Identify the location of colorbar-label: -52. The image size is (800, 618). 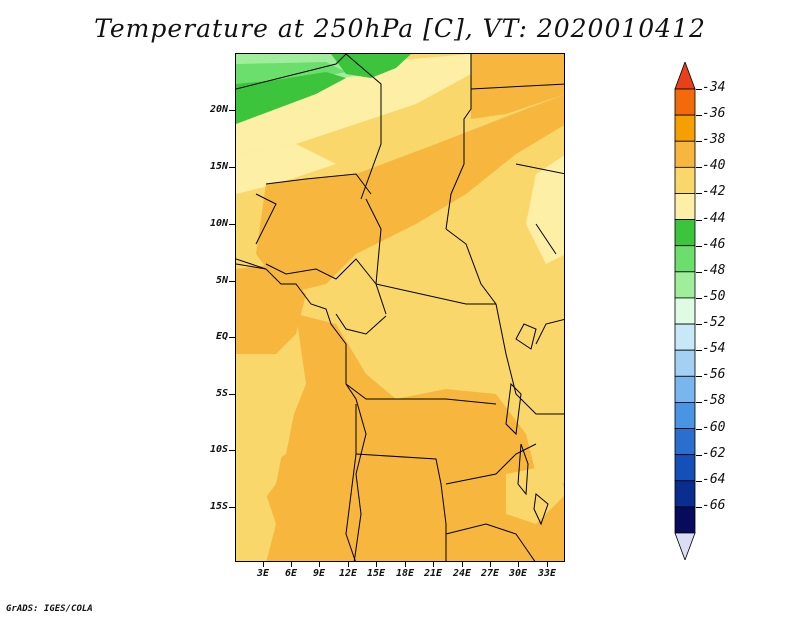
(714, 323).